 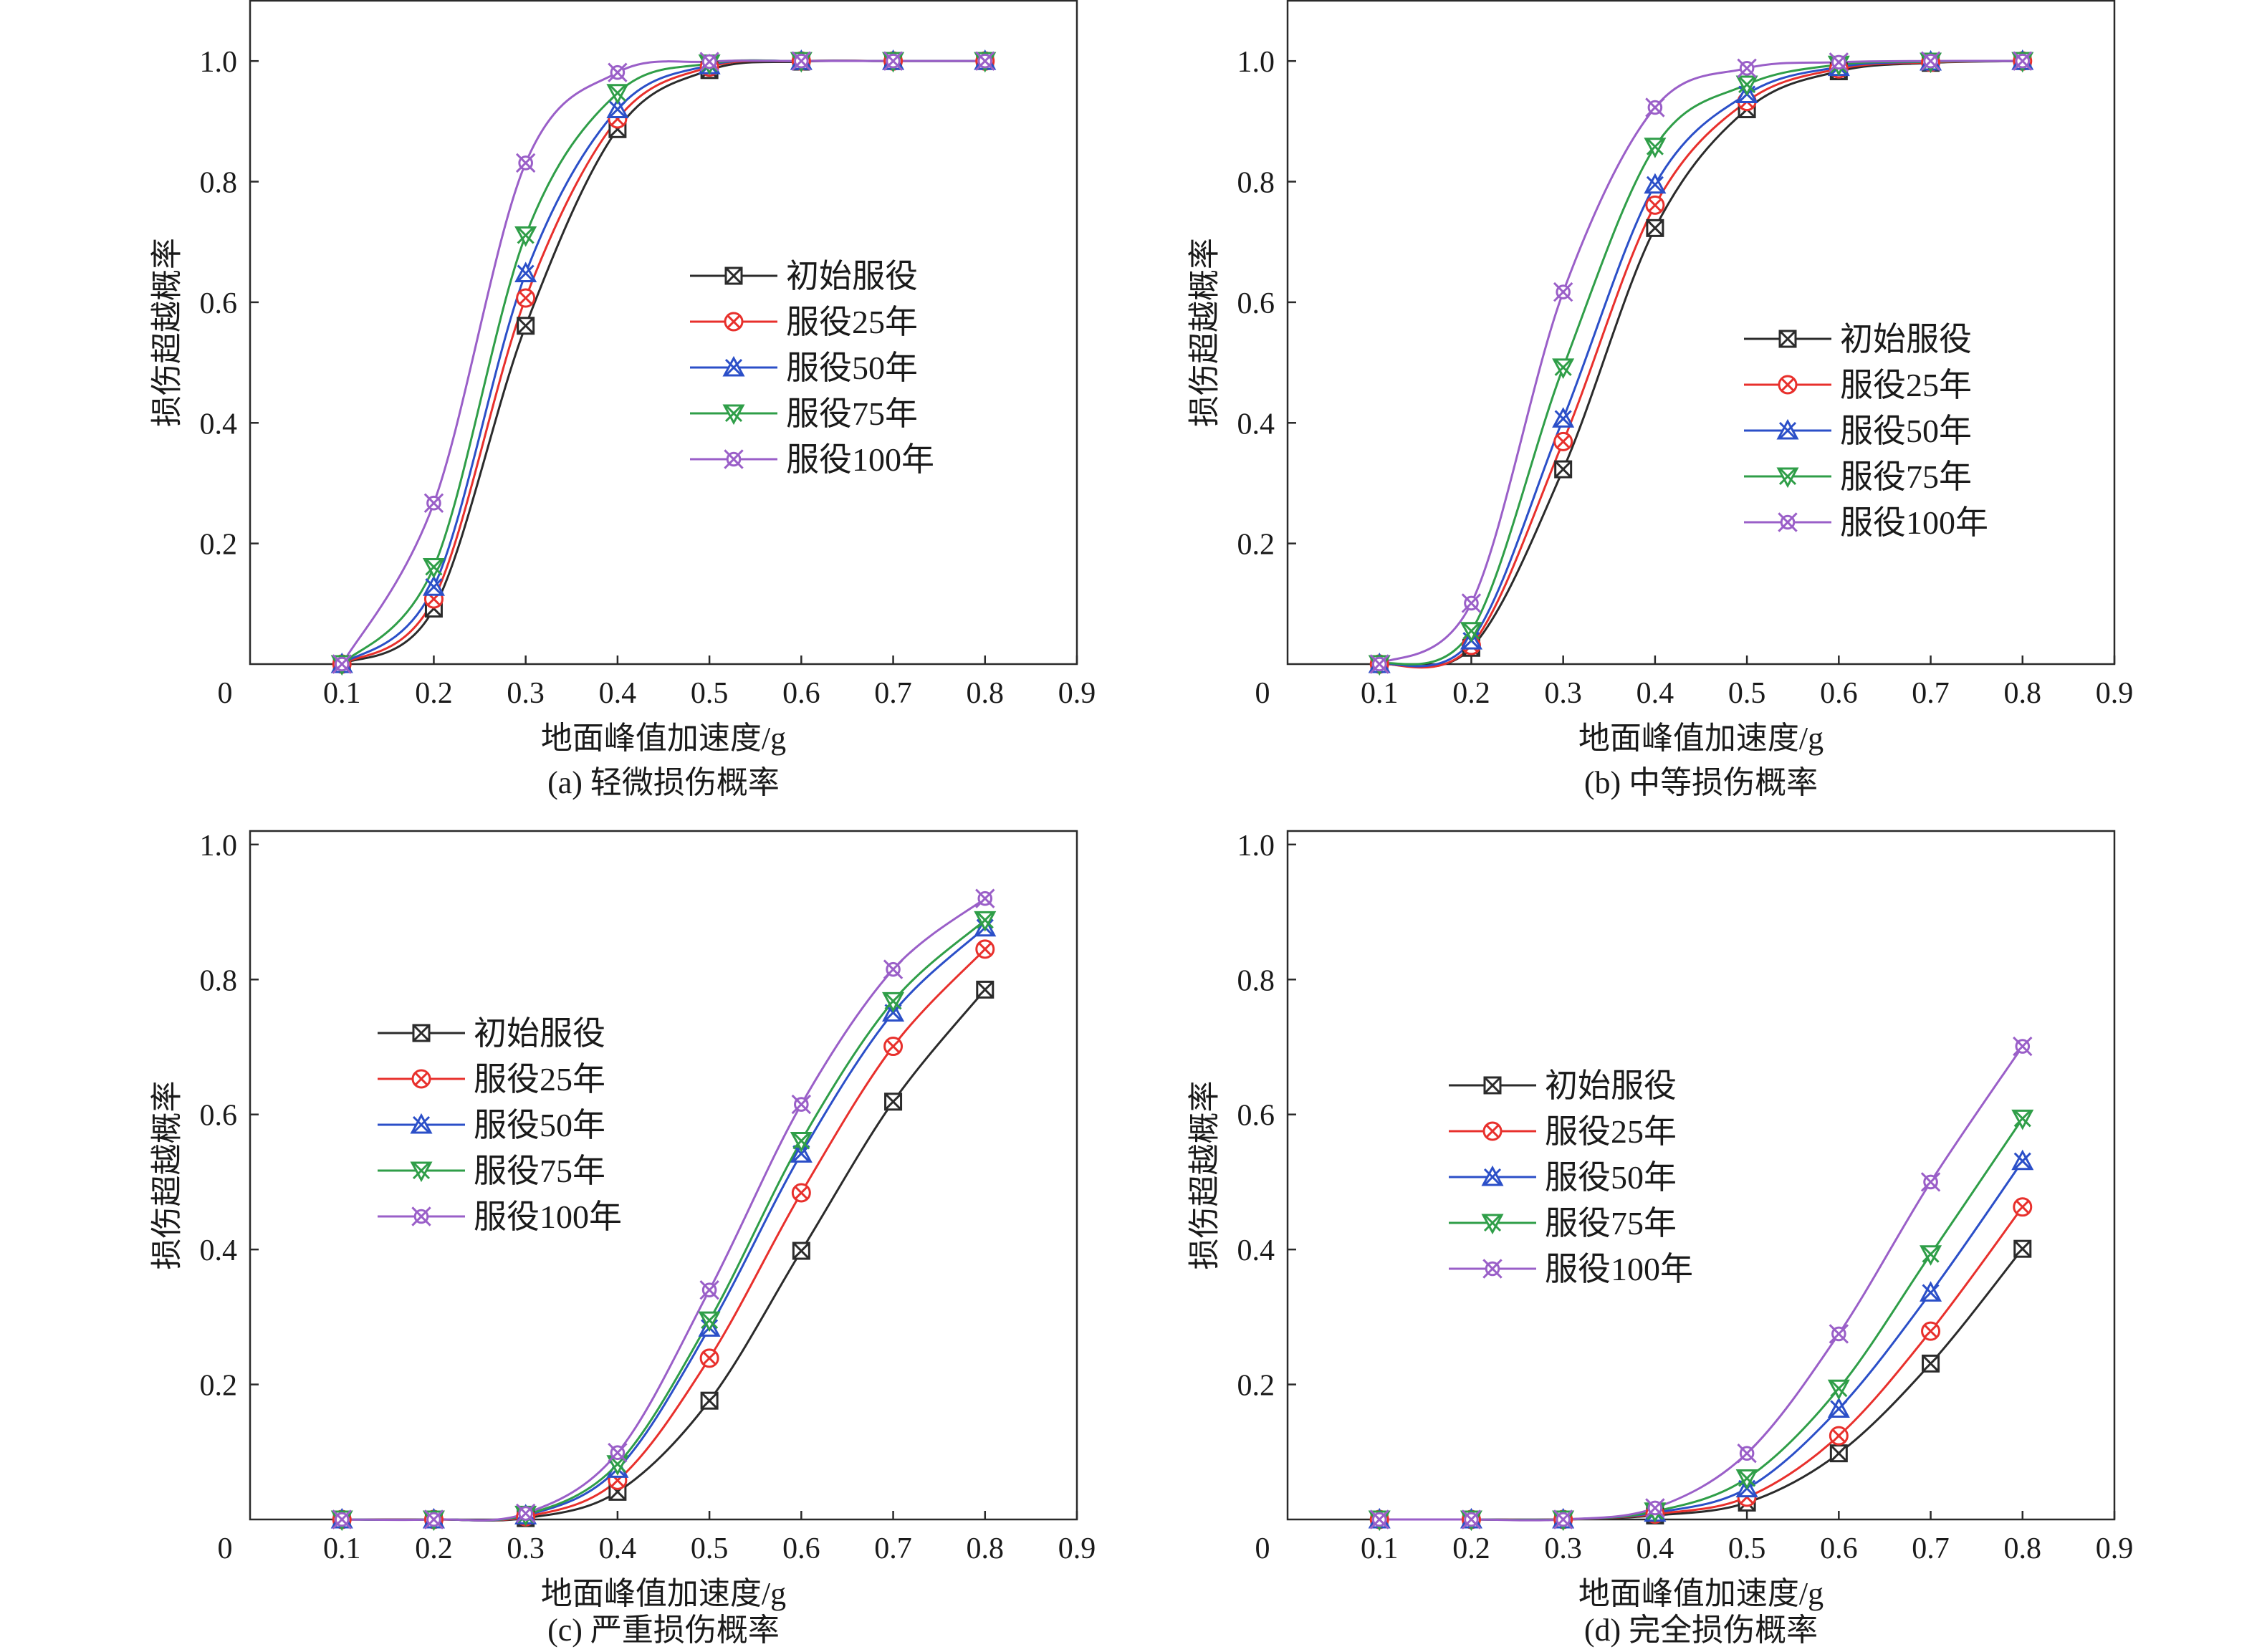 I want to click on legend-entry-year75: 服役75年, so click(x=1858, y=477).